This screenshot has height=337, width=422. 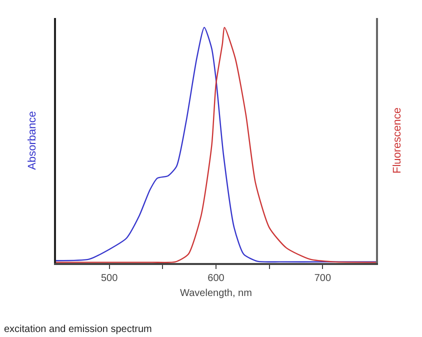 I want to click on x-axis-title: Wavelength, nm, so click(x=216, y=293).